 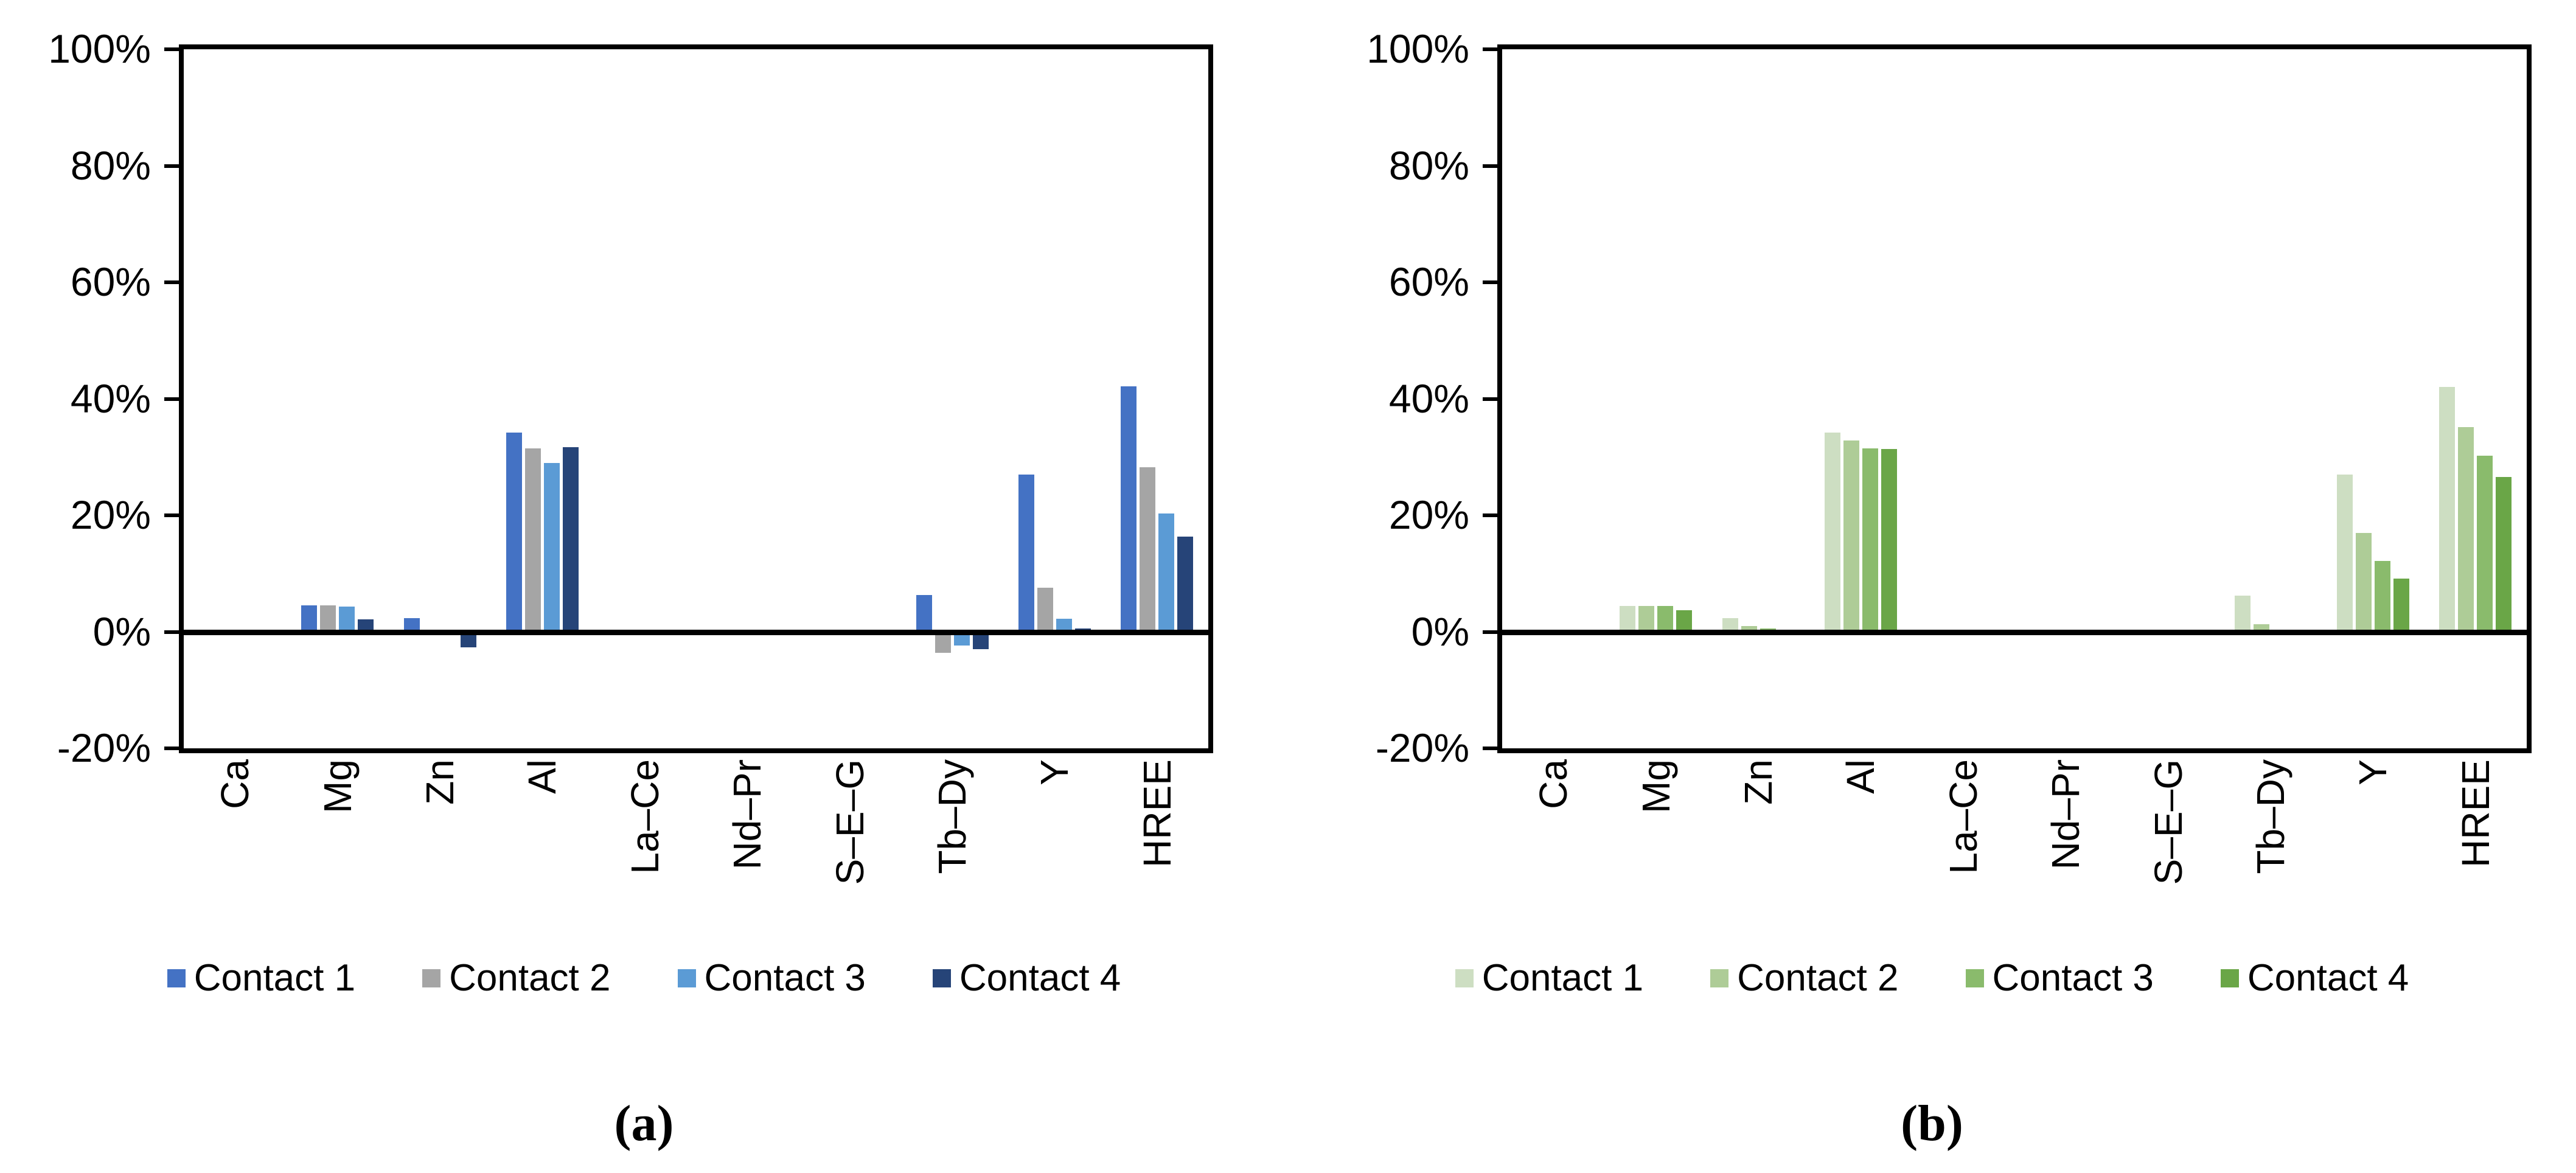 What do you see at coordinates (1851, 536) in the screenshot?
I see `bar-contact-2-al` at bounding box center [1851, 536].